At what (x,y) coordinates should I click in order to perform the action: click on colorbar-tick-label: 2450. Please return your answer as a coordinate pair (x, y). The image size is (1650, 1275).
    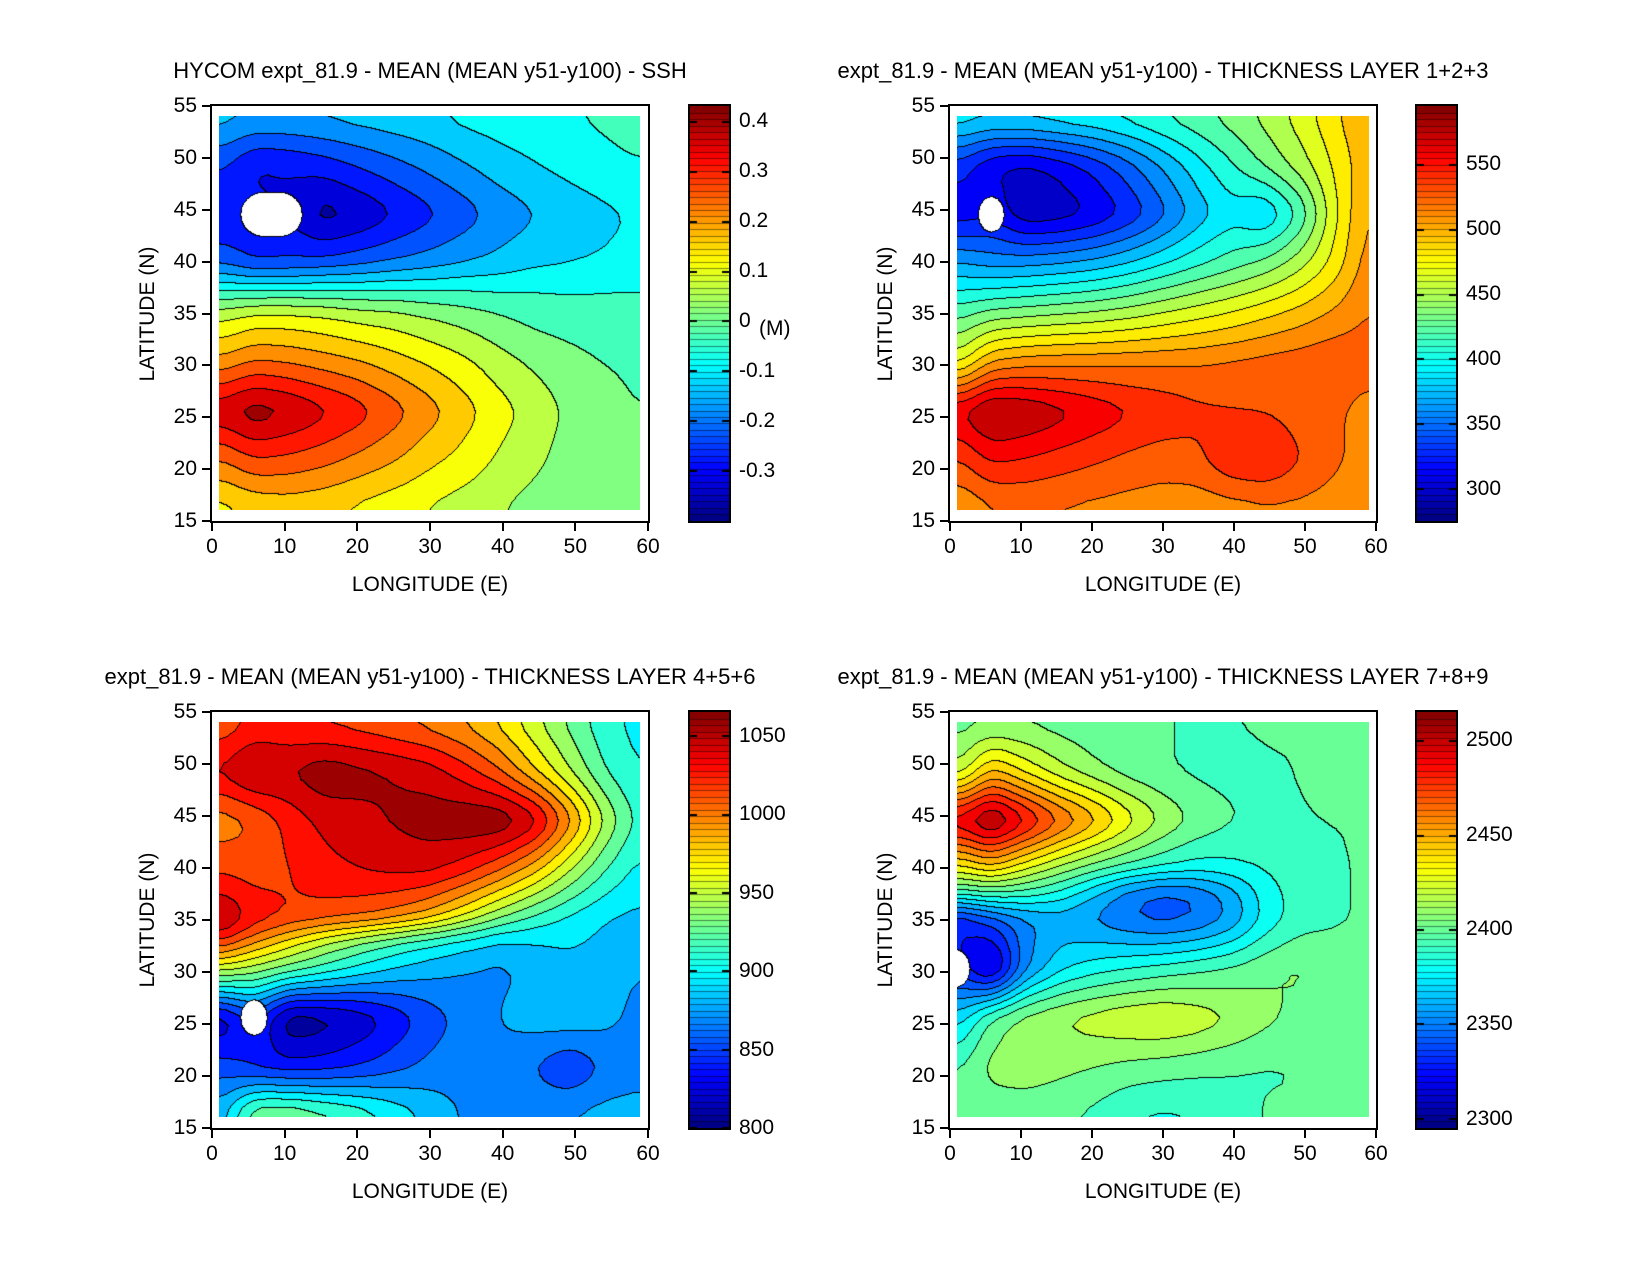
    Looking at the image, I should click on (1489, 834).